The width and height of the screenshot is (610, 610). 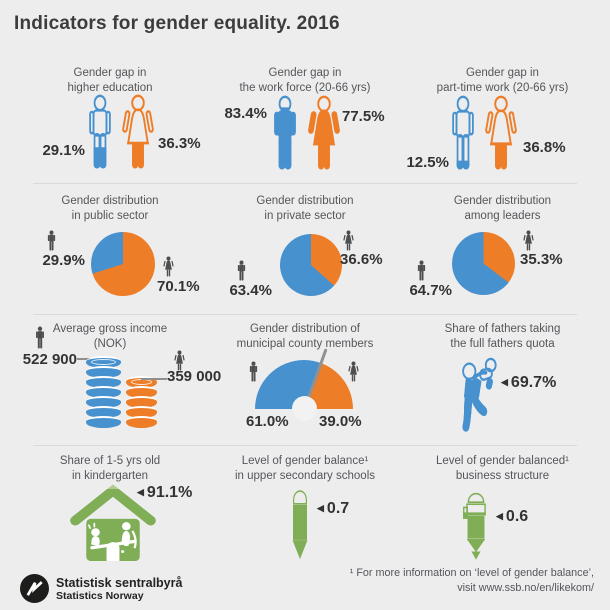 What do you see at coordinates (476, 521) in the screenshot?
I see `carpenter-pencil-icon` at bounding box center [476, 521].